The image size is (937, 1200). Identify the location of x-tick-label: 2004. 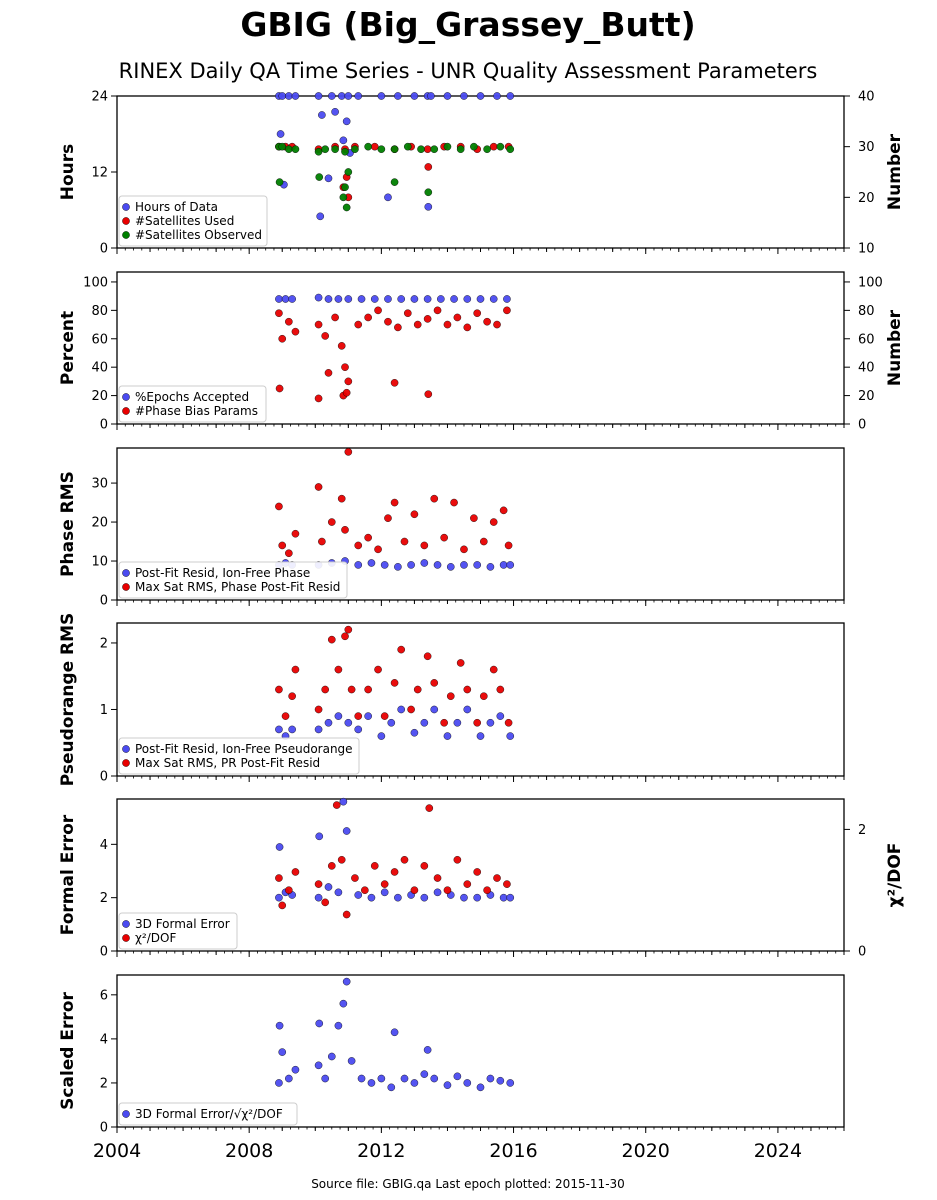
(117, 1151).